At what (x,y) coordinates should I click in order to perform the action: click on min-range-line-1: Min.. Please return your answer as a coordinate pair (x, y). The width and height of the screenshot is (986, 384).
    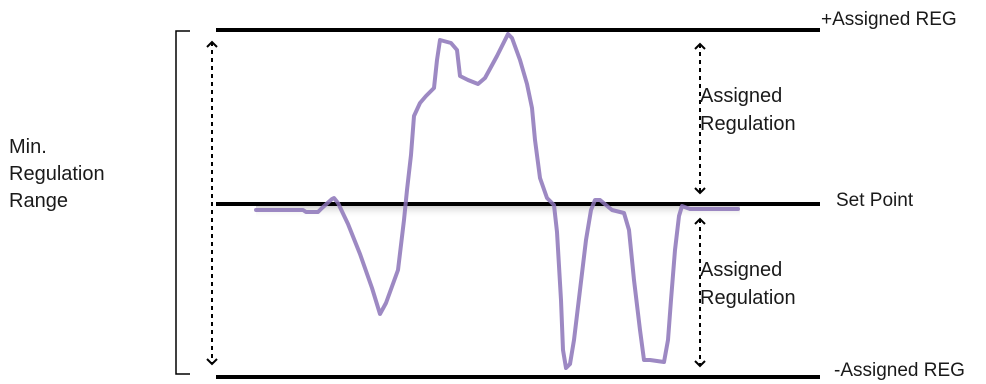
    Looking at the image, I should click on (28, 147).